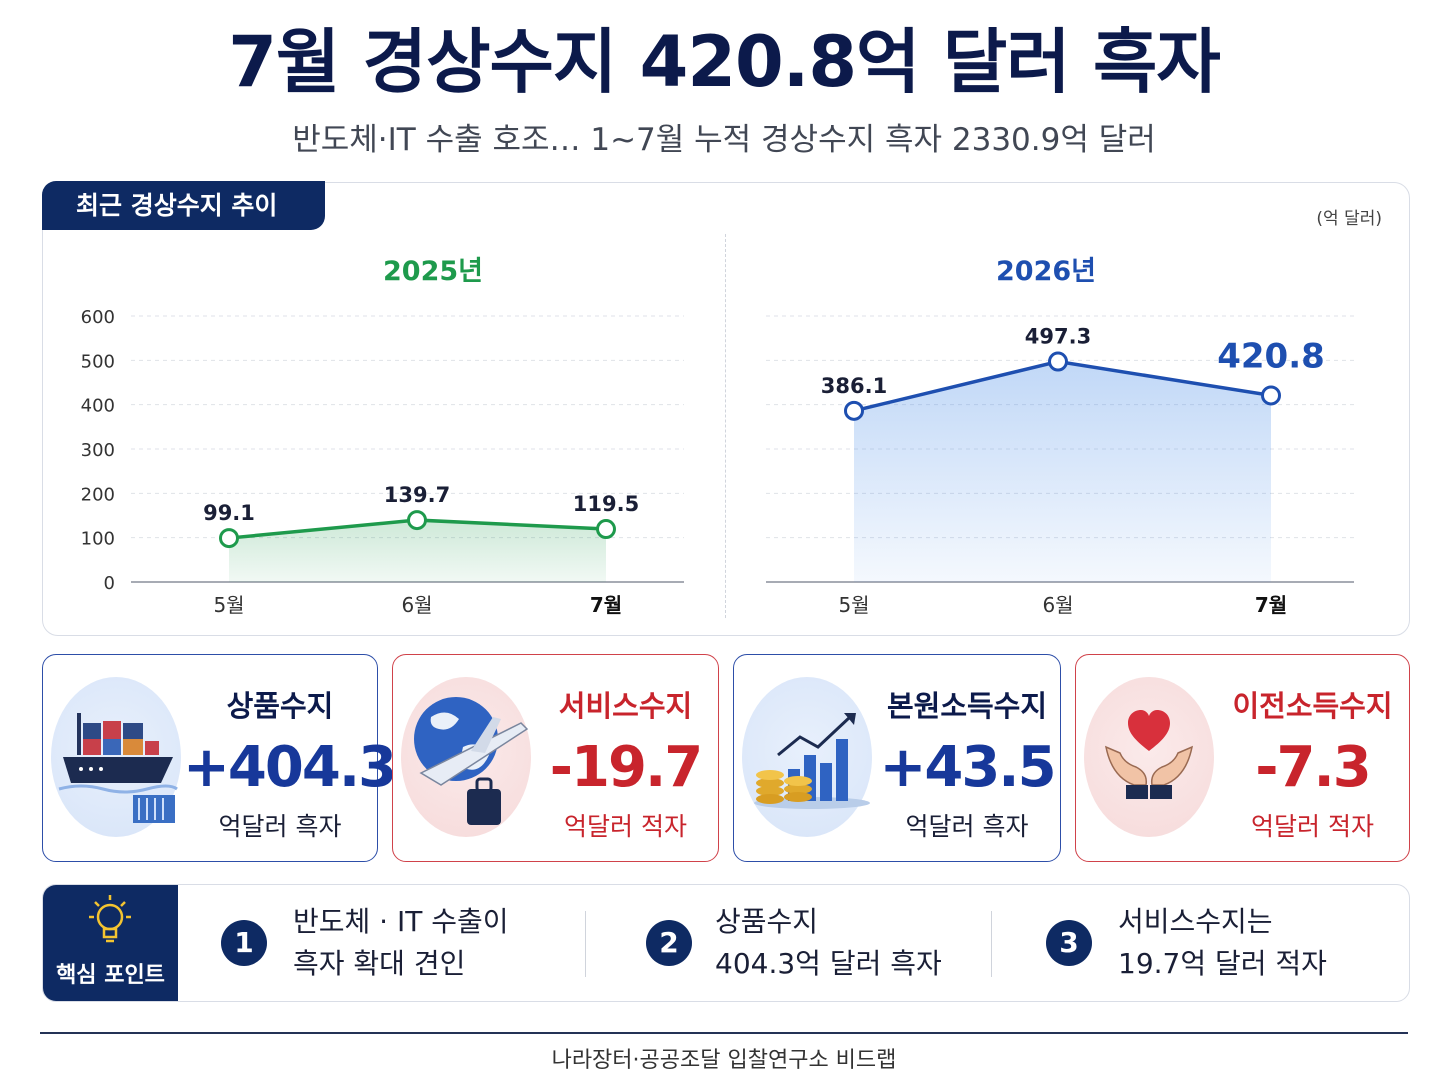  What do you see at coordinates (1046, 271) in the screenshot?
I see `chart-2026-title: 2026년` at bounding box center [1046, 271].